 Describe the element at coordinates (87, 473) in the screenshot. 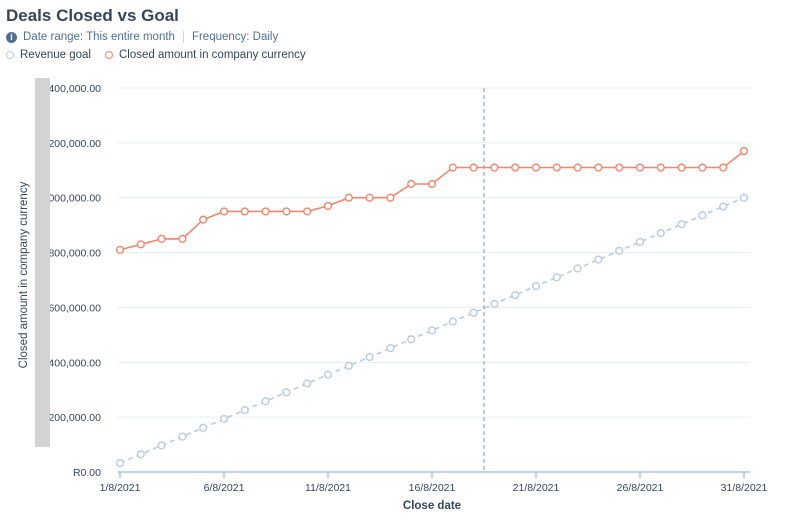

I see `y-tick-label: R0.00` at that location.